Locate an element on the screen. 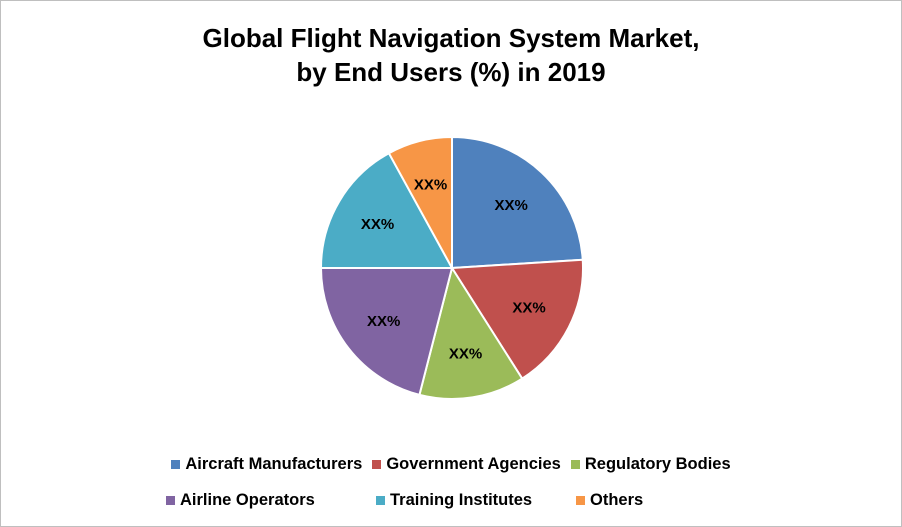 This screenshot has height=527, width=902. legend-item-regulatory-bodies: Regulatory Bodies is located at coordinates (650, 464).